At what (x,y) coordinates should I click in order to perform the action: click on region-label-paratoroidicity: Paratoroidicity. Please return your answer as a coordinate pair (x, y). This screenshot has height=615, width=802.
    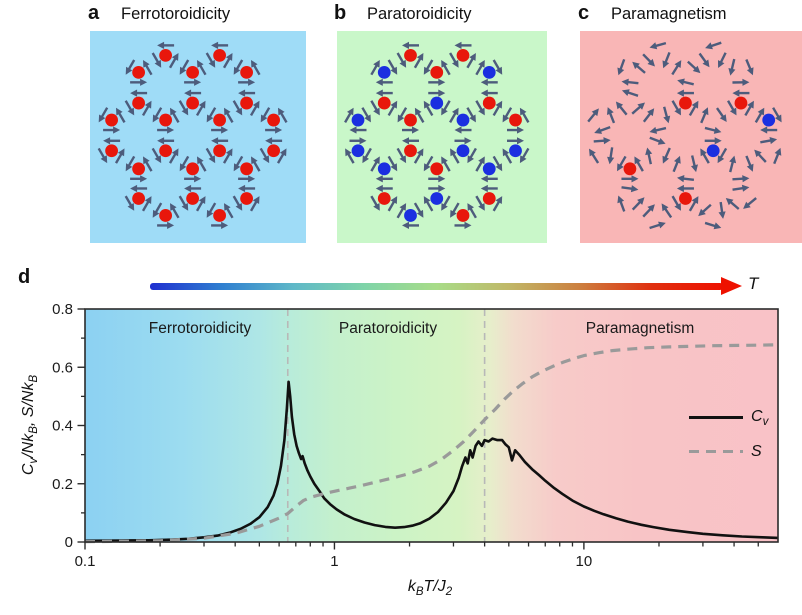
    Looking at the image, I should click on (388, 328).